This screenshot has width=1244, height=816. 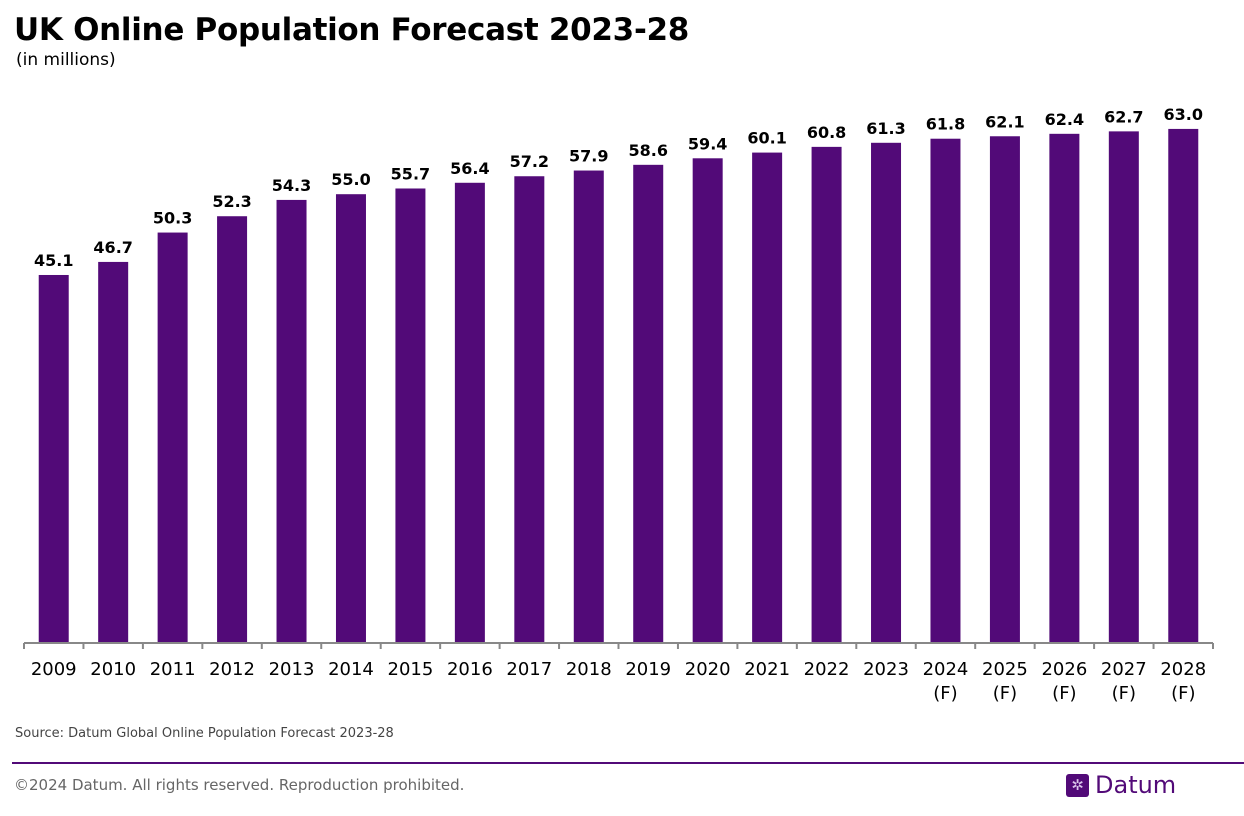 I want to click on x-tick-label: 2016, so click(x=470, y=669).